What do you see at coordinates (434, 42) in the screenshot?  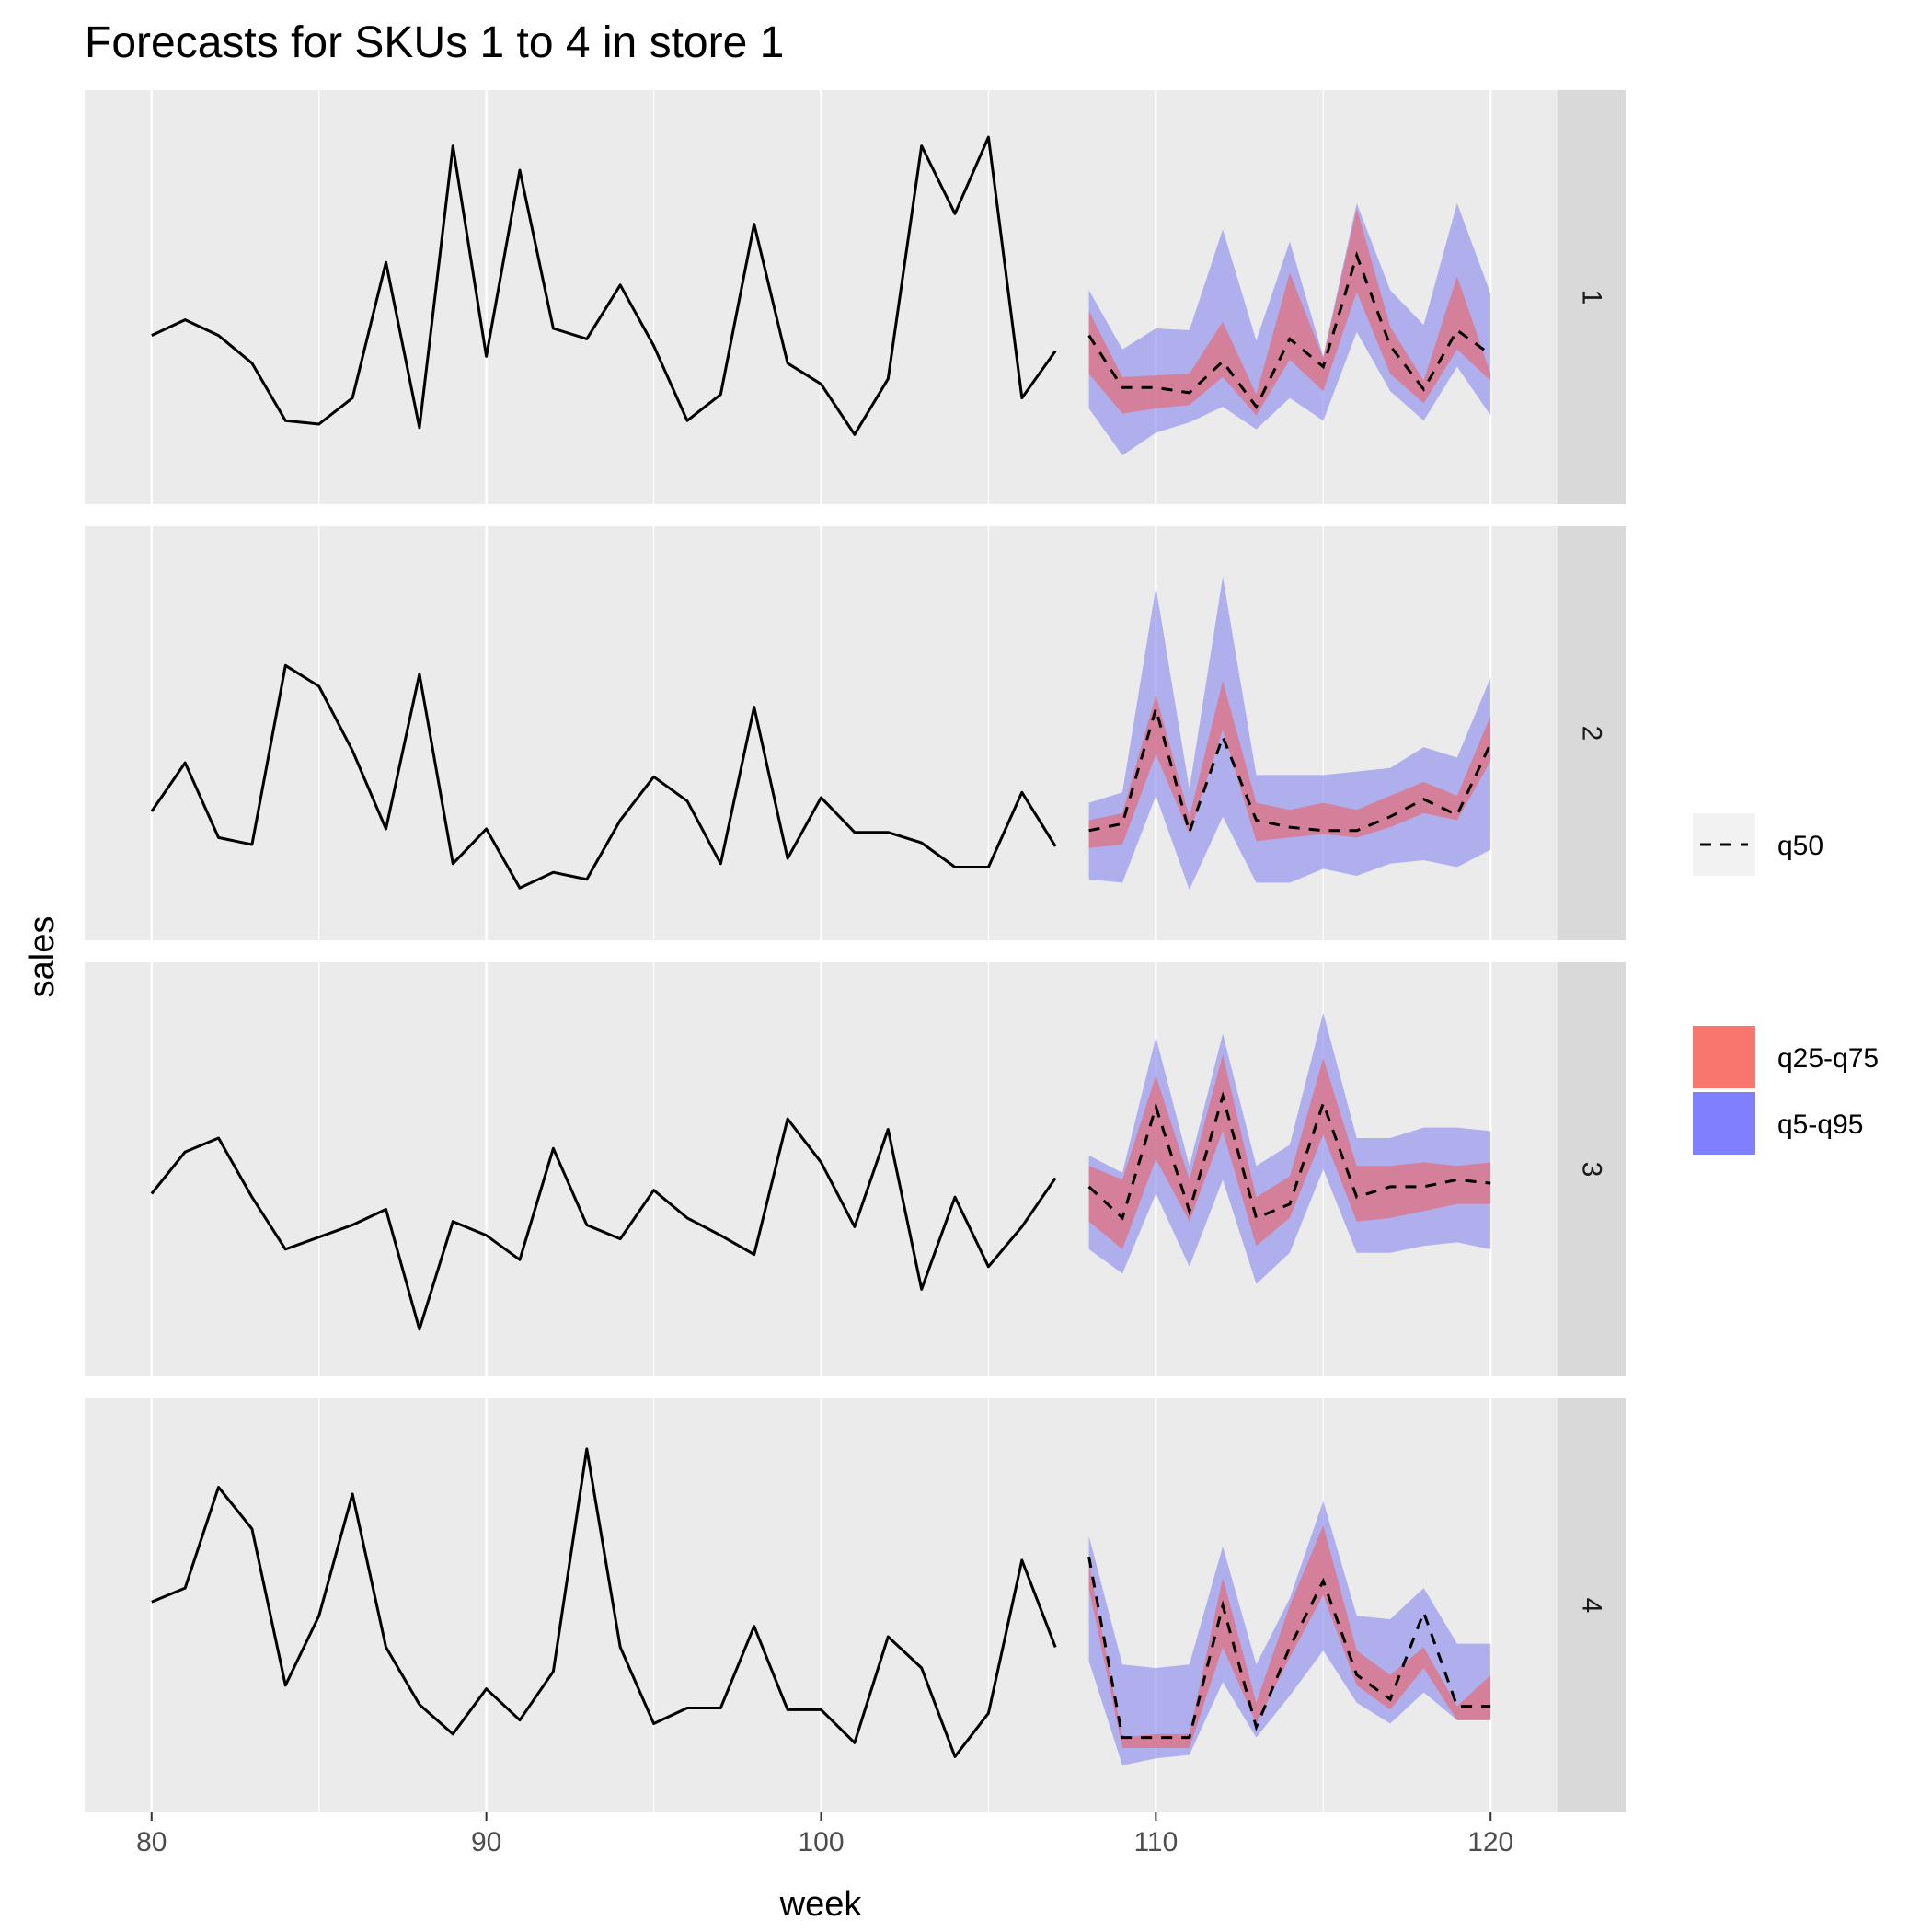 I see `chart-title: Forecasts for SKUs 1 to 4 in store 1` at bounding box center [434, 42].